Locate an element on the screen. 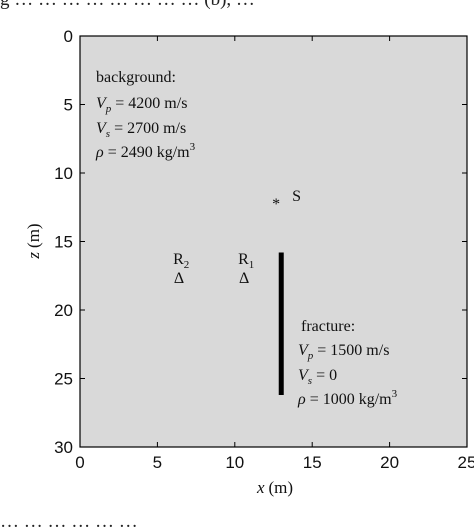 This screenshot has width=474, height=531. background-rho: ρ = 2490 kg/m3 is located at coordinates (145, 151).